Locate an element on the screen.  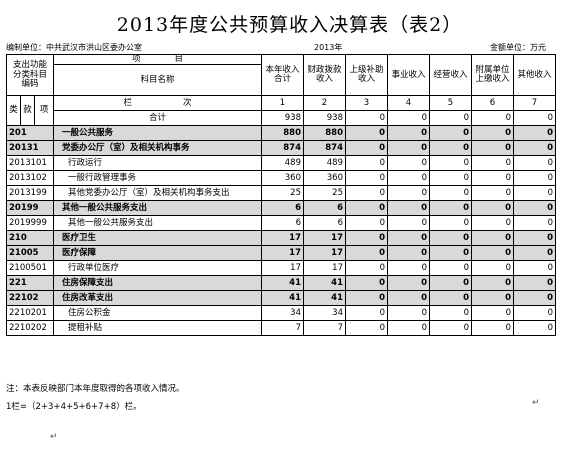
table-row: 2210202 提租补贴 7 7 0 0 0 0 0 is located at coordinates (281, 328).